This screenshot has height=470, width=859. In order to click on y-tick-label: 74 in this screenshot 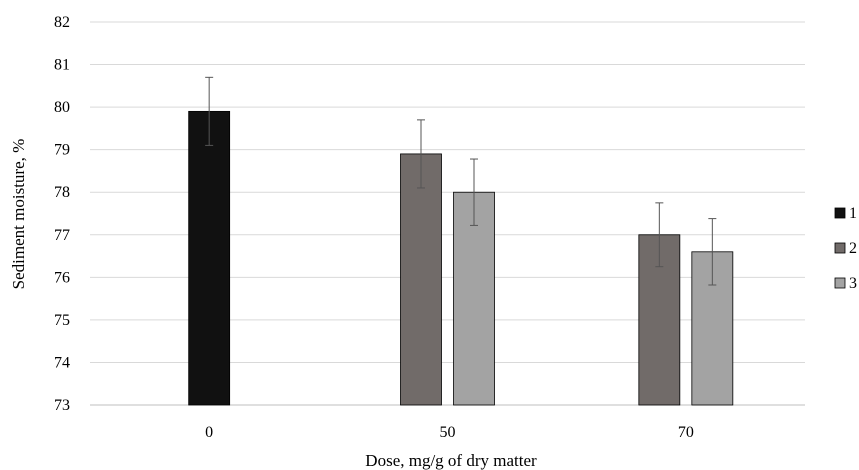, I will do `click(62, 362)`.